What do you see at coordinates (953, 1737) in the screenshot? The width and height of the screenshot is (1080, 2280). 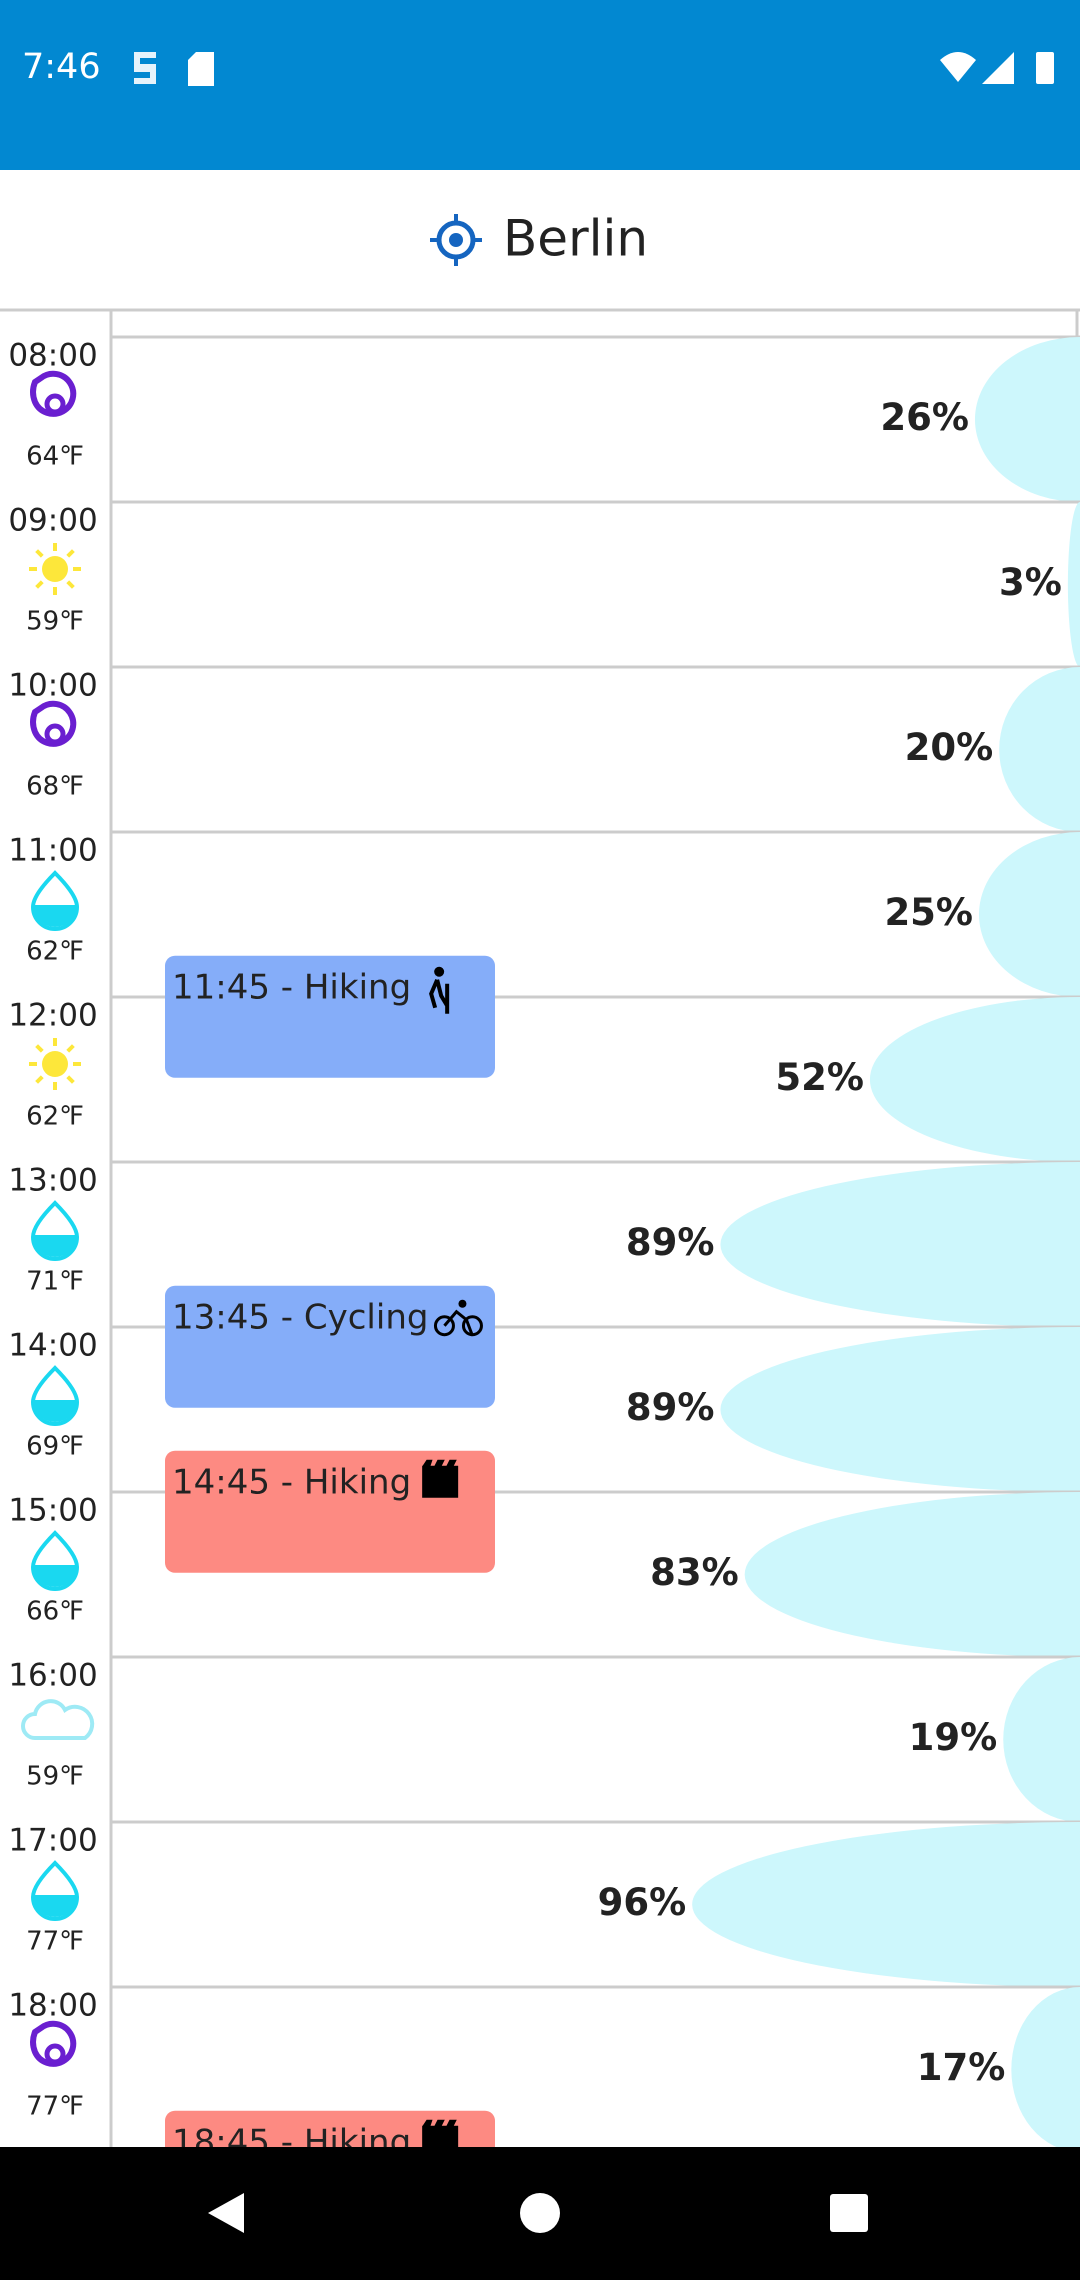 I see `precip-label: 19%` at bounding box center [953, 1737].